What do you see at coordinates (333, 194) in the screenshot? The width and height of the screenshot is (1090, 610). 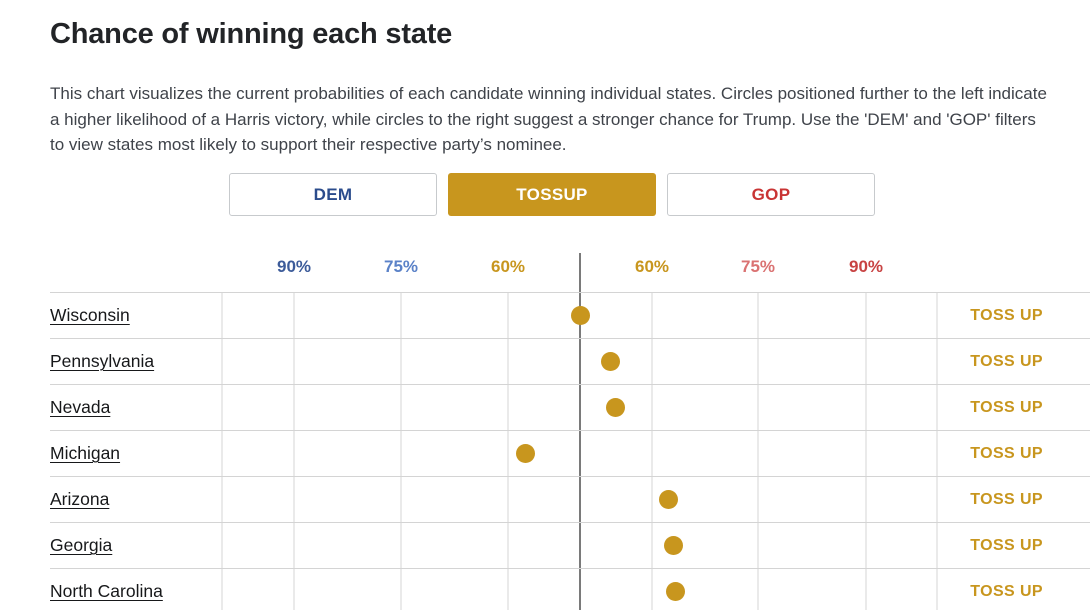 I see `filter-button-dem: DEM` at bounding box center [333, 194].